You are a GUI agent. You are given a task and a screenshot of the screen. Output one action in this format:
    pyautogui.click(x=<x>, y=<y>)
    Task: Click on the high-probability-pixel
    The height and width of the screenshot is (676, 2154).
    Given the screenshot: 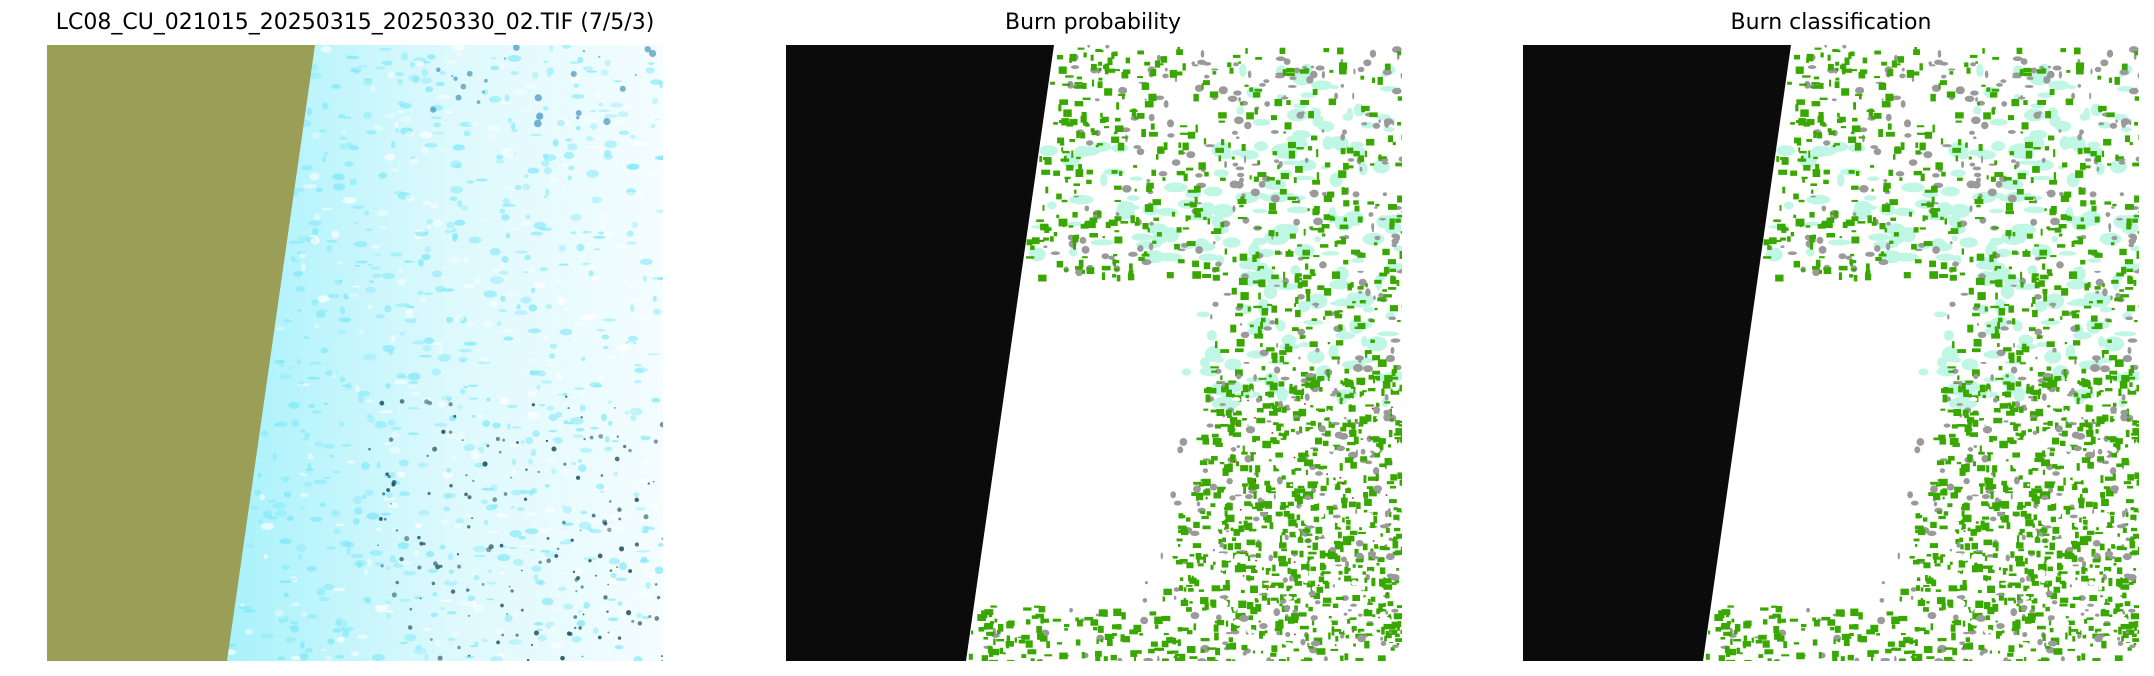 What is the action you would take?
    pyautogui.click(x=1272, y=433)
    